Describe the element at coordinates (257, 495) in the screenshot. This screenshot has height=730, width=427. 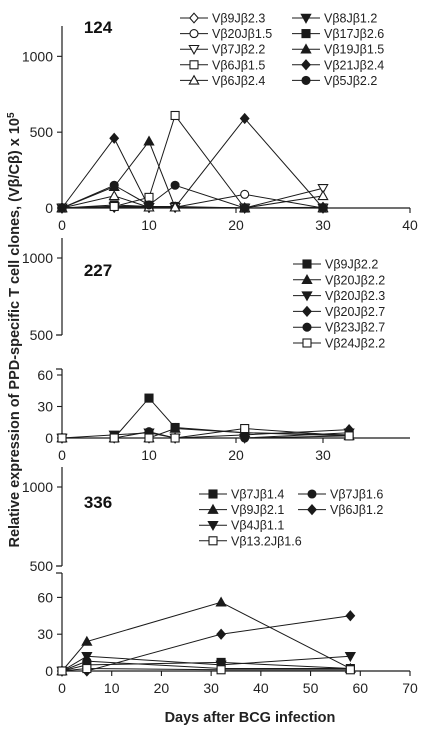
I see `legend-label: Vβ7Jβ1.4` at that location.